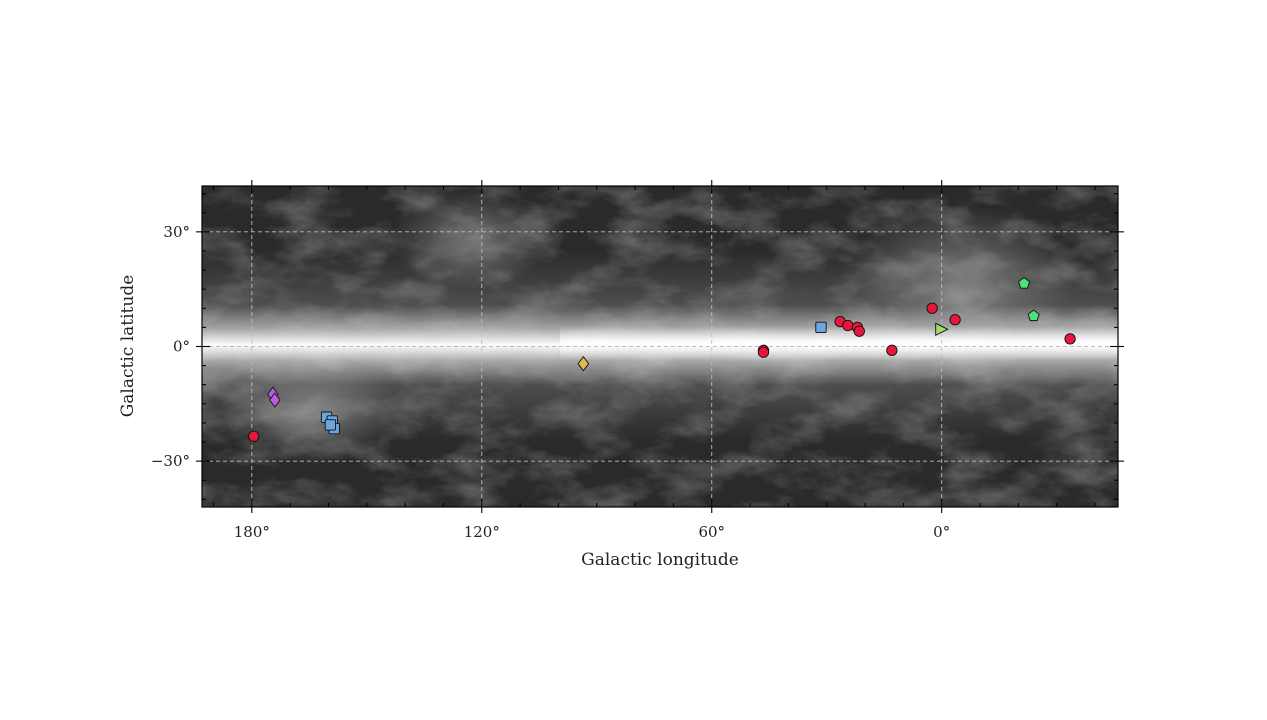 This screenshot has width=1267, height=720. Describe the element at coordinates (660, 560) in the screenshot. I see `x-axis-label: Galactic longitude` at that location.